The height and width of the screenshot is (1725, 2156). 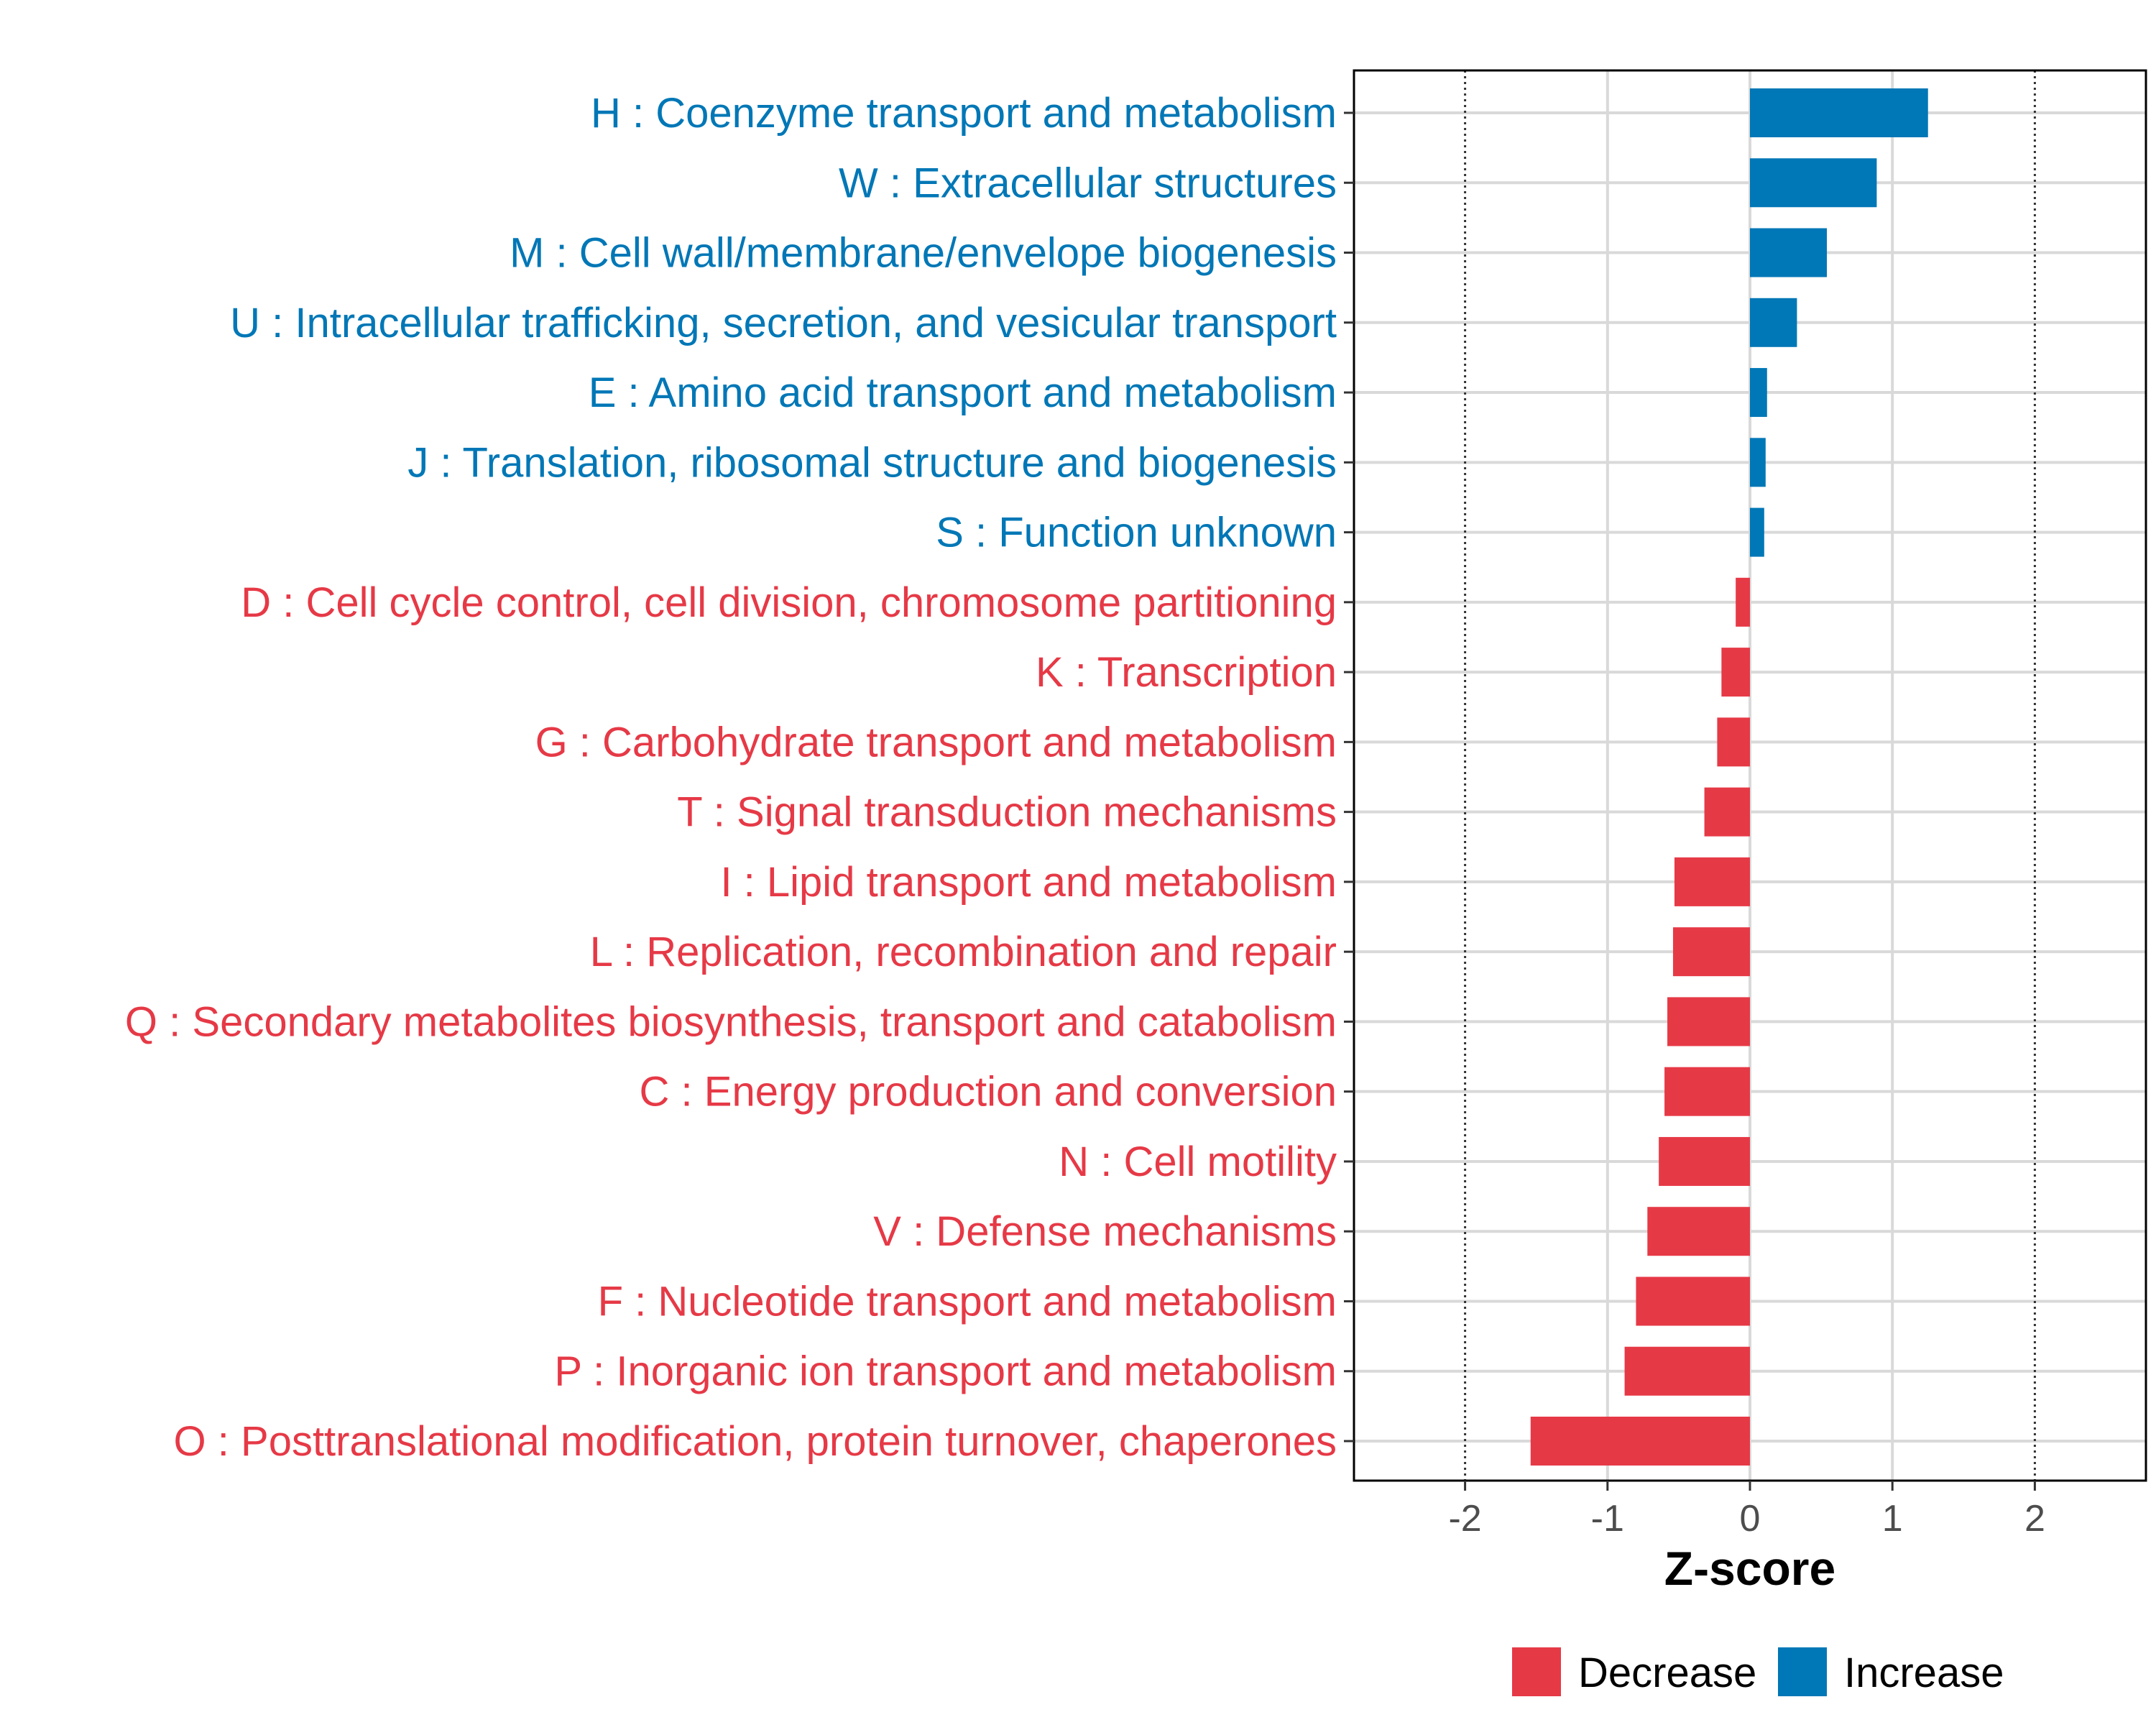 I want to click on x-axis-ticks: -2 -1 0 1 2, so click(x=1746, y=1510).